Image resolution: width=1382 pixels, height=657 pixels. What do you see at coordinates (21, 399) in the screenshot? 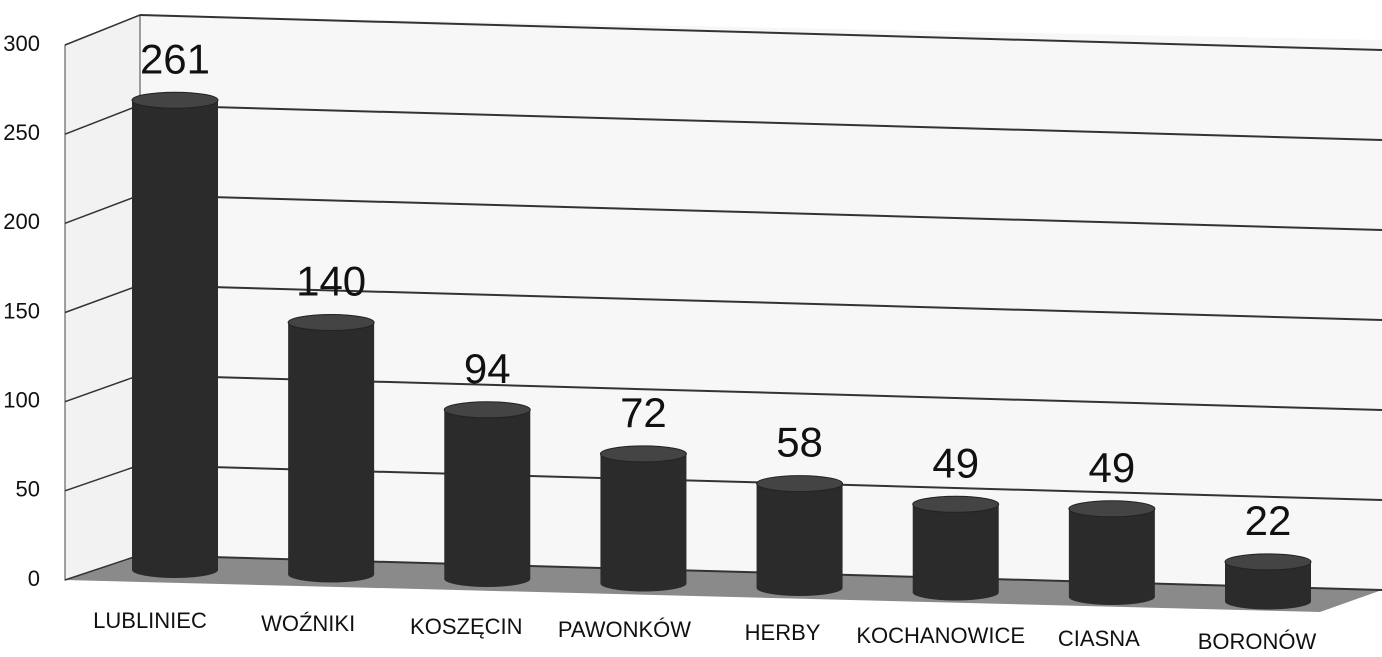
I see `y-tick-label: 100` at bounding box center [21, 399].